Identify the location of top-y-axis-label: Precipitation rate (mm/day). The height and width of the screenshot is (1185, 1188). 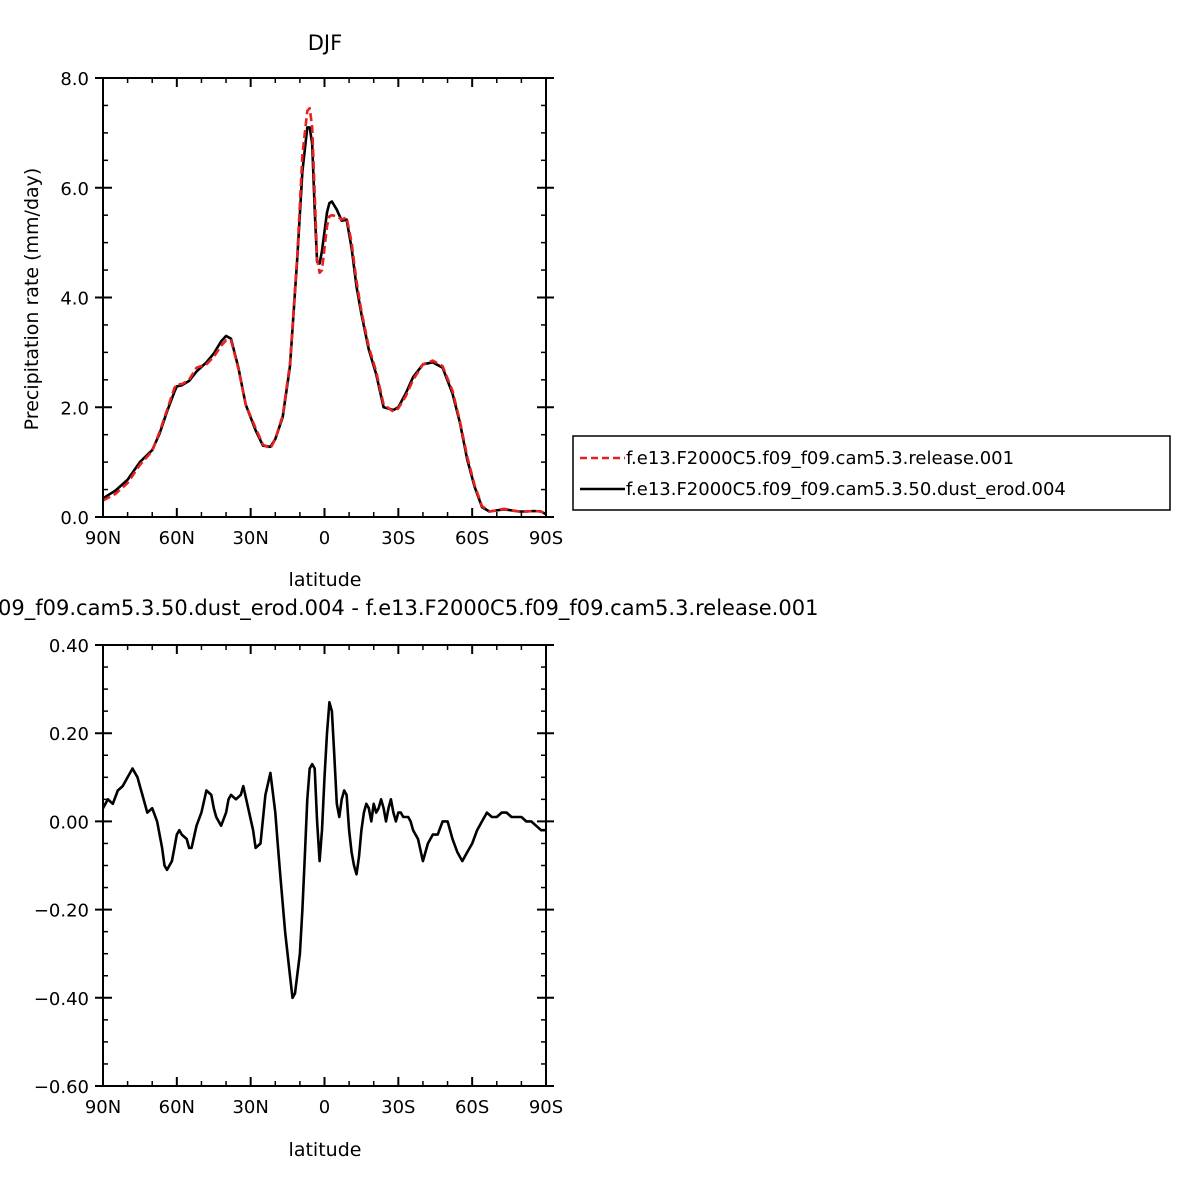
(32, 299).